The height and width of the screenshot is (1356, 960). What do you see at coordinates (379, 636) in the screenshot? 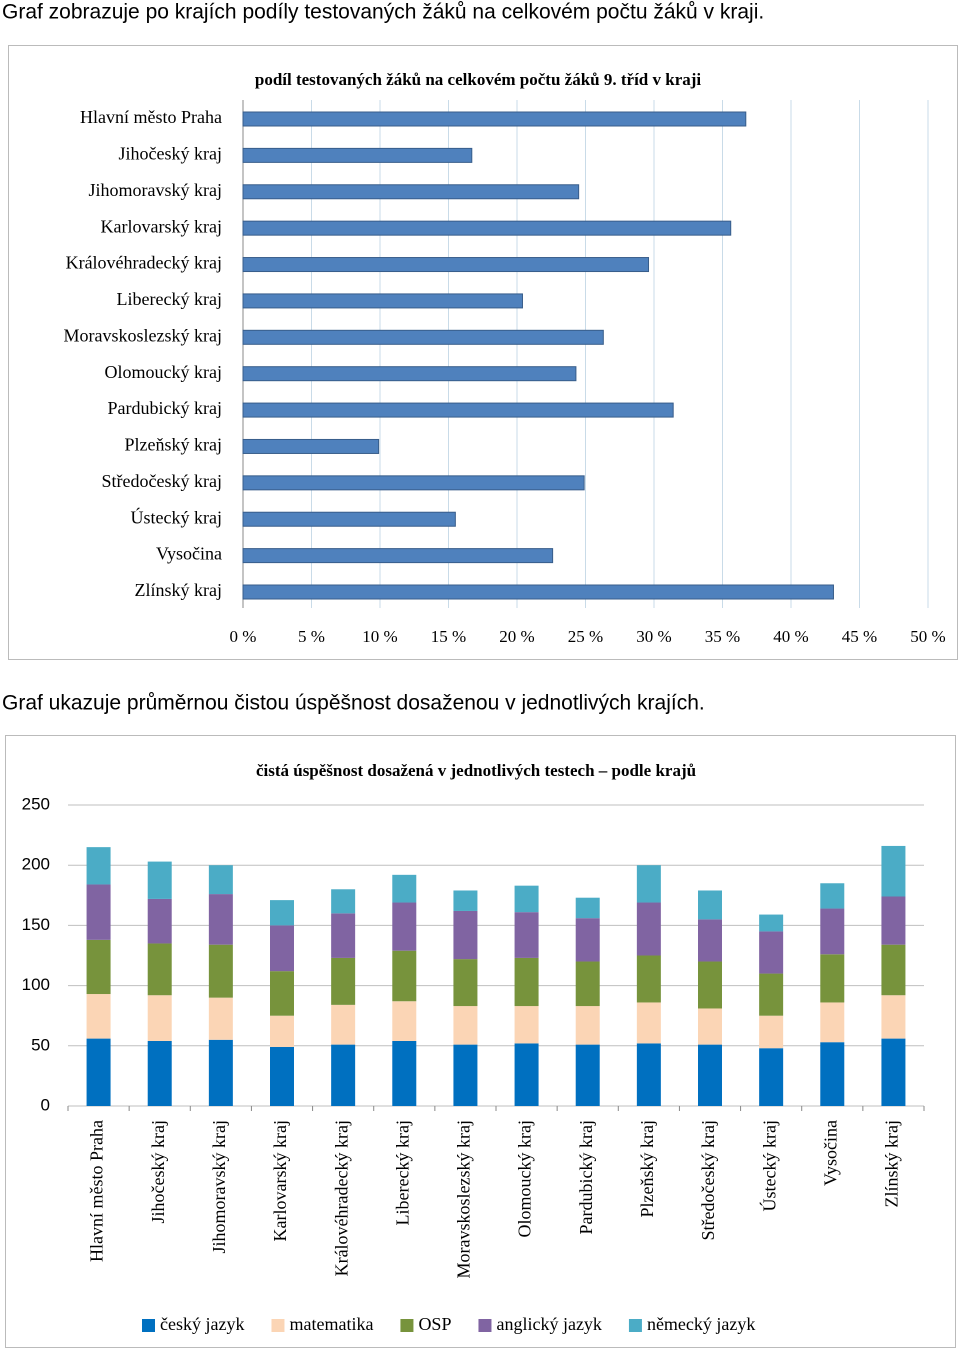
I see `x-tick-label: 10 %` at bounding box center [379, 636].